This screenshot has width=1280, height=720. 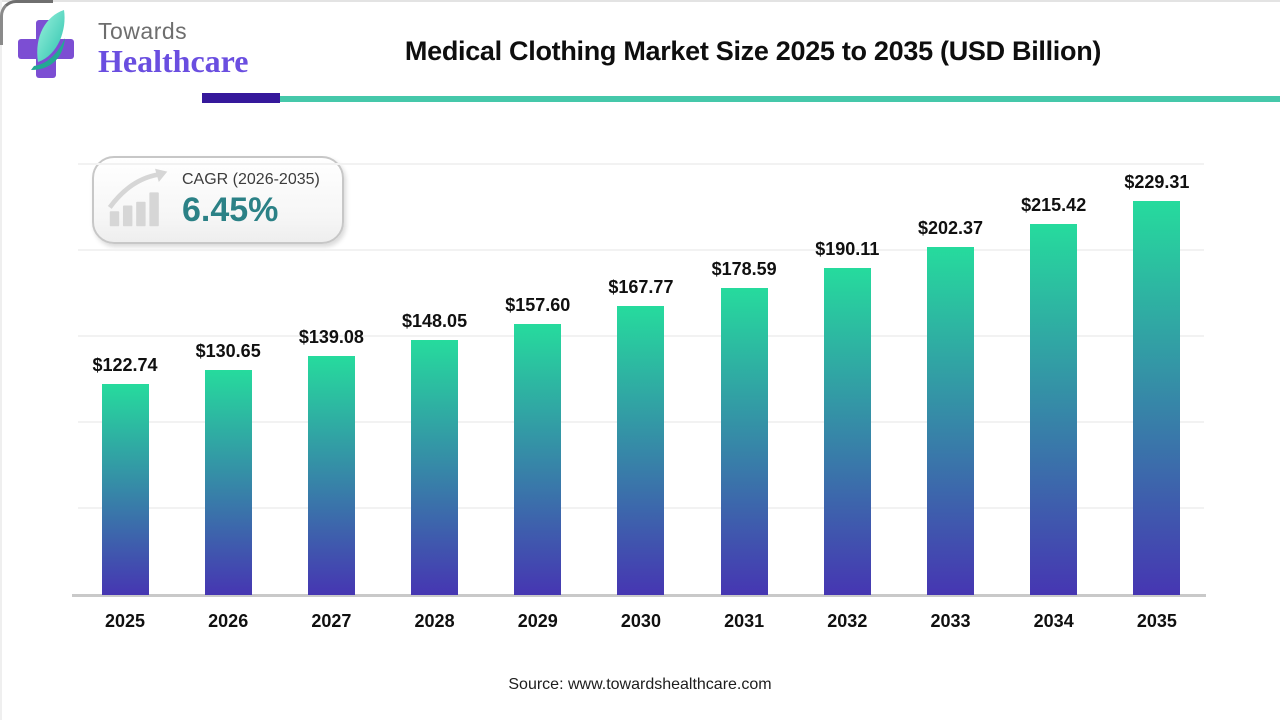 What do you see at coordinates (331, 475) in the screenshot?
I see `bar-2027` at bounding box center [331, 475].